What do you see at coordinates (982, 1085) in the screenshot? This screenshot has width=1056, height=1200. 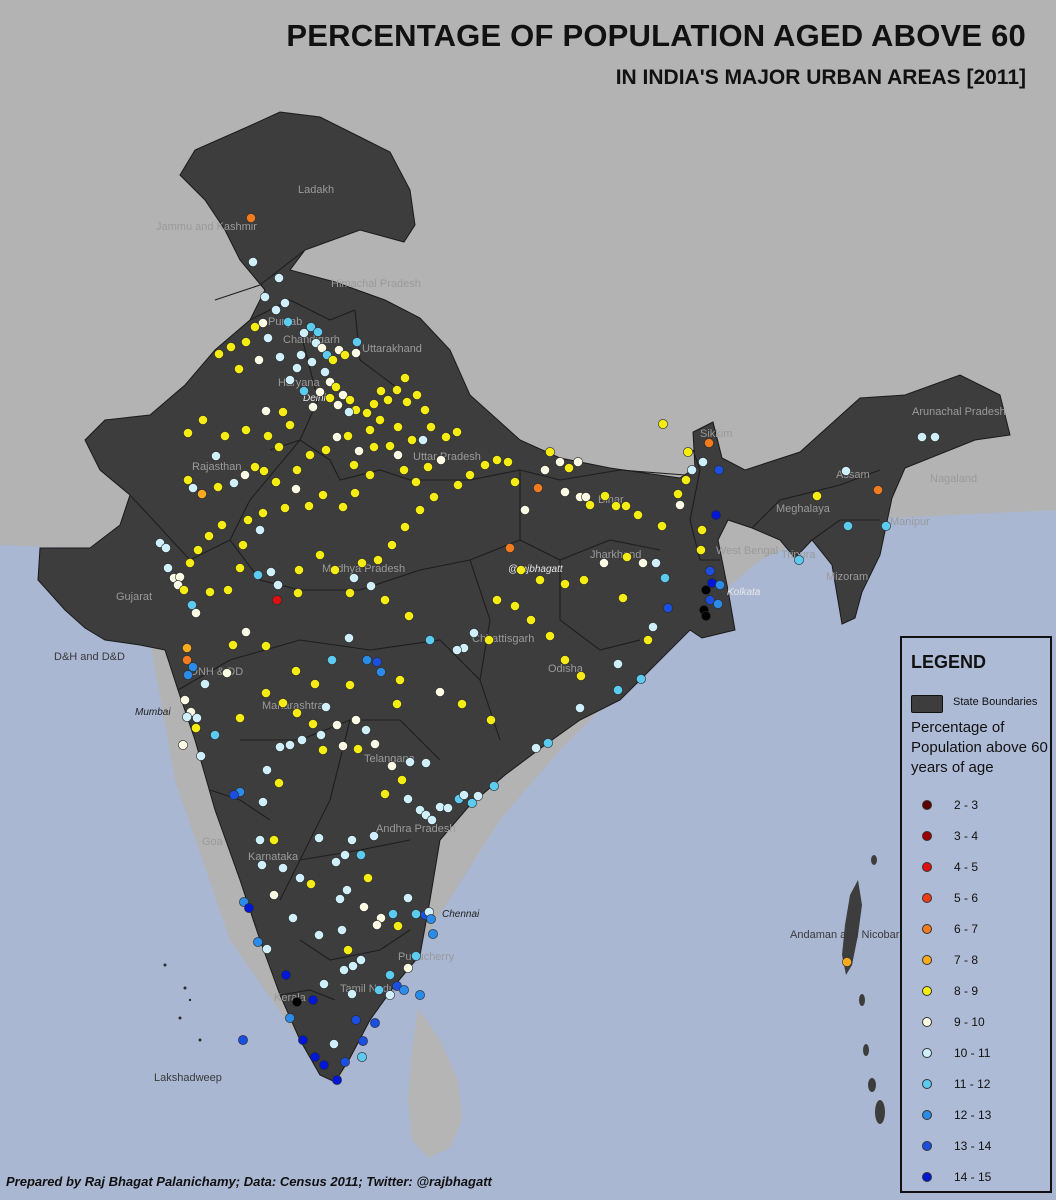 I see `legend-class-item: 11 - 12` at bounding box center [982, 1085].